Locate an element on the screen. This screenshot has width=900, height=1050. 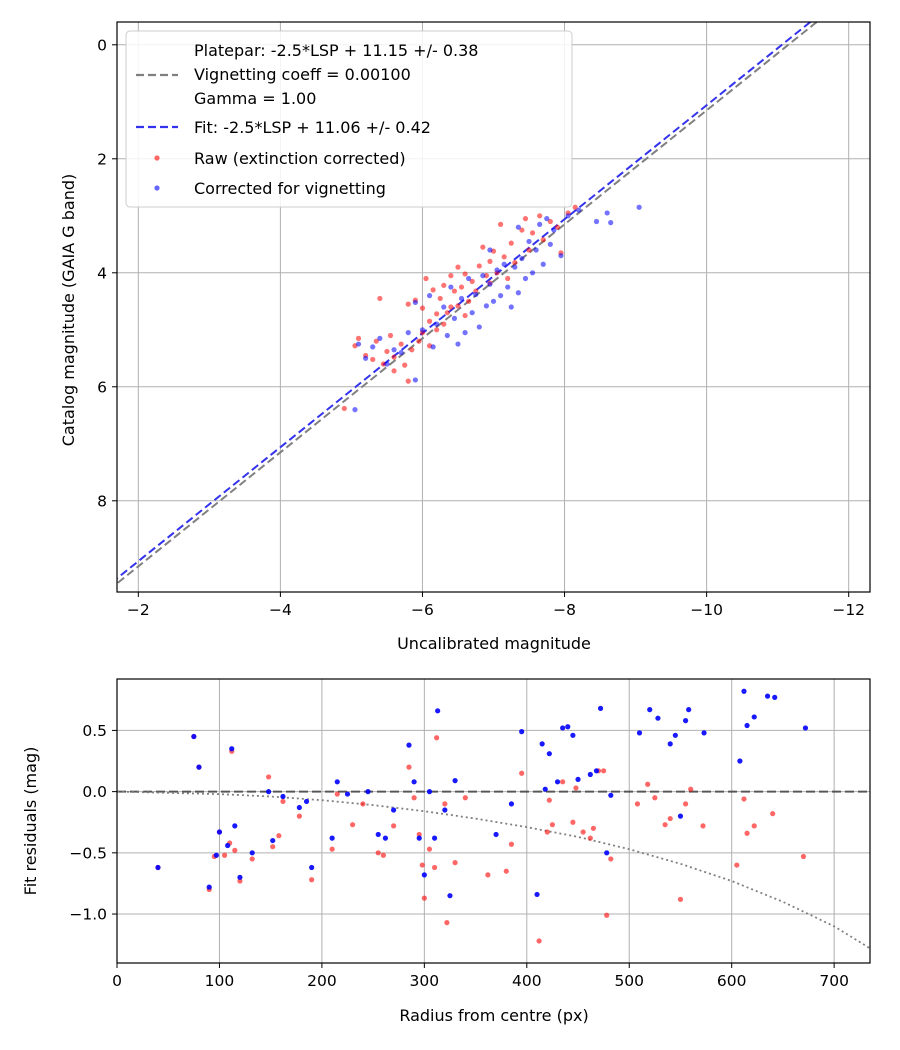
bottom-x-tick-label: 700 is located at coordinates (834, 981).